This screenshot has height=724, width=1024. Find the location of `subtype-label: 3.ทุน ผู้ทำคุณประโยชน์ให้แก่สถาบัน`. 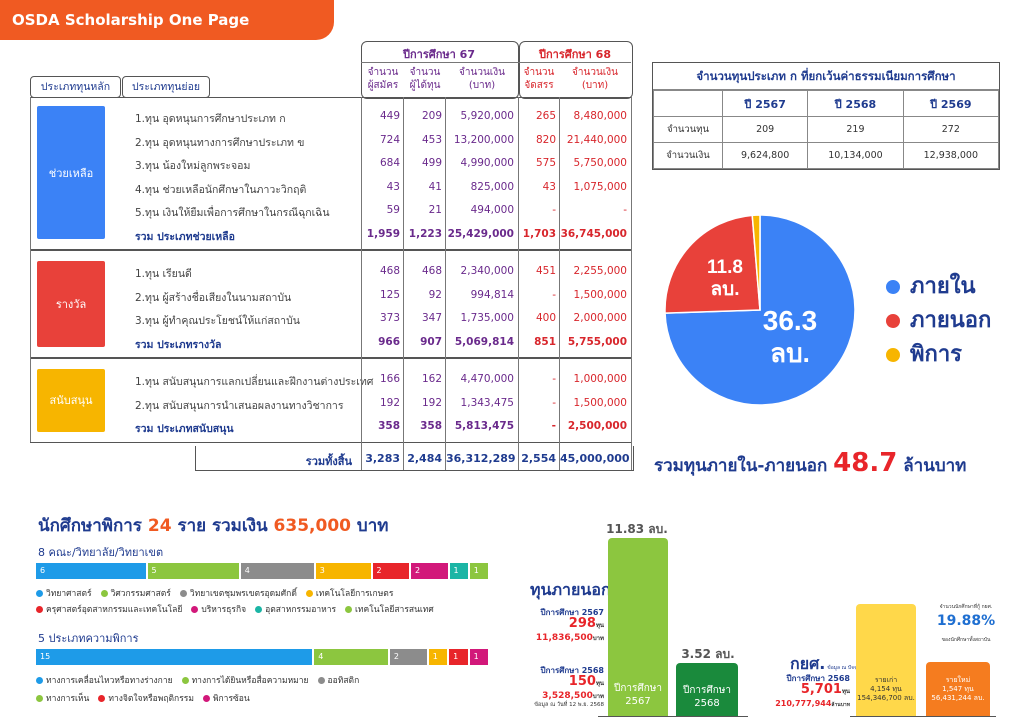

subtype-label: 3.ทุน ผู้ทำคุณประโยชน์ให้แก่สถาบัน is located at coordinates (217, 321).